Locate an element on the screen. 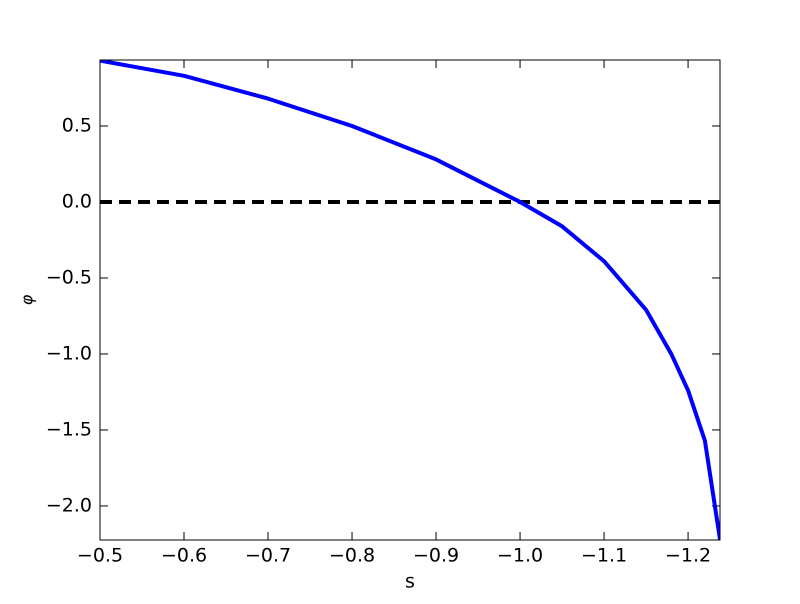  x-tick-label: −1.2 is located at coordinates (688, 556).